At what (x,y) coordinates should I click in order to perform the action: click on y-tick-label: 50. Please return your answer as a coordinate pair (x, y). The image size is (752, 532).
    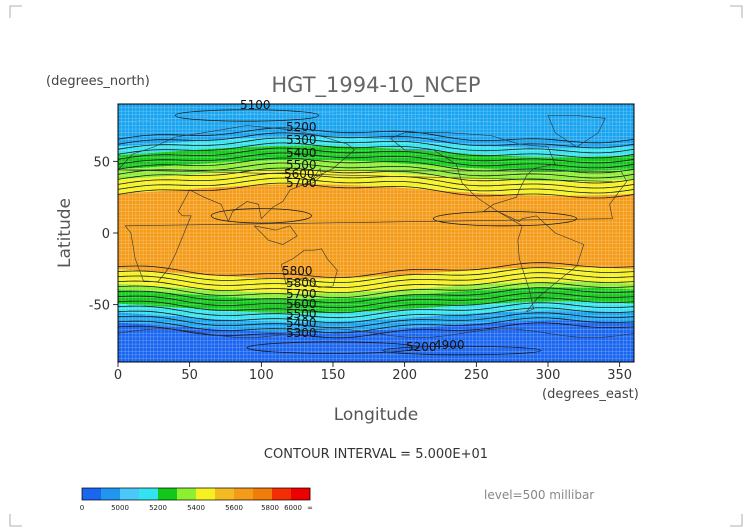
    Looking at the image, I should click on (101, 162).